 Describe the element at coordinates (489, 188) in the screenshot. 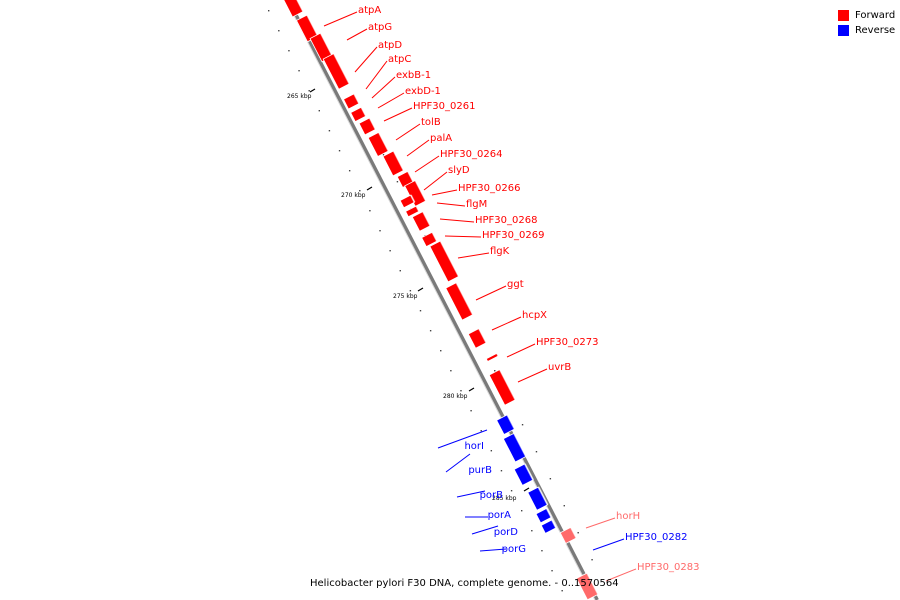

I see `gene-label-hpf30_0266: HPF30_0266` at that location.